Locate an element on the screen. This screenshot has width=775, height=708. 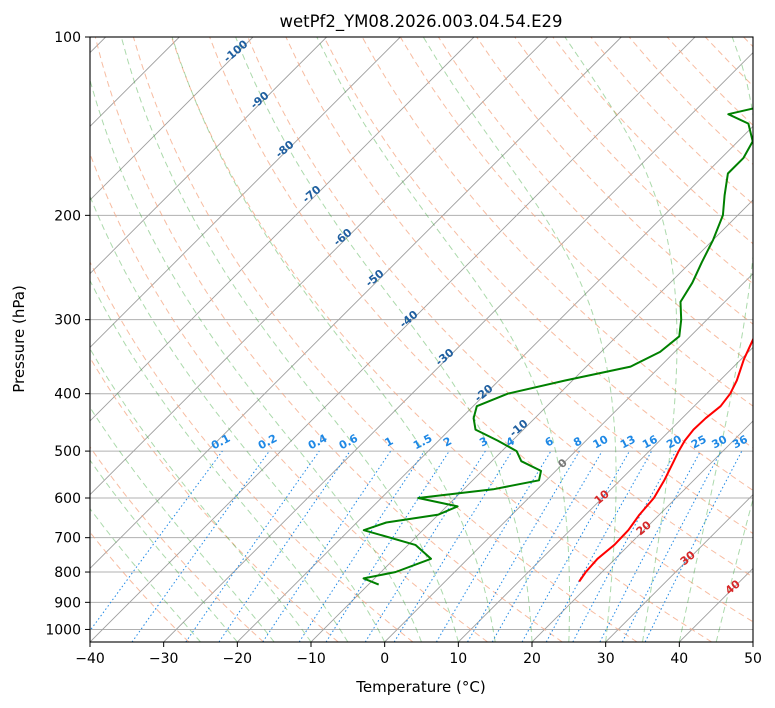
y-tick-label: 300 is located at coordinates (67, 321).